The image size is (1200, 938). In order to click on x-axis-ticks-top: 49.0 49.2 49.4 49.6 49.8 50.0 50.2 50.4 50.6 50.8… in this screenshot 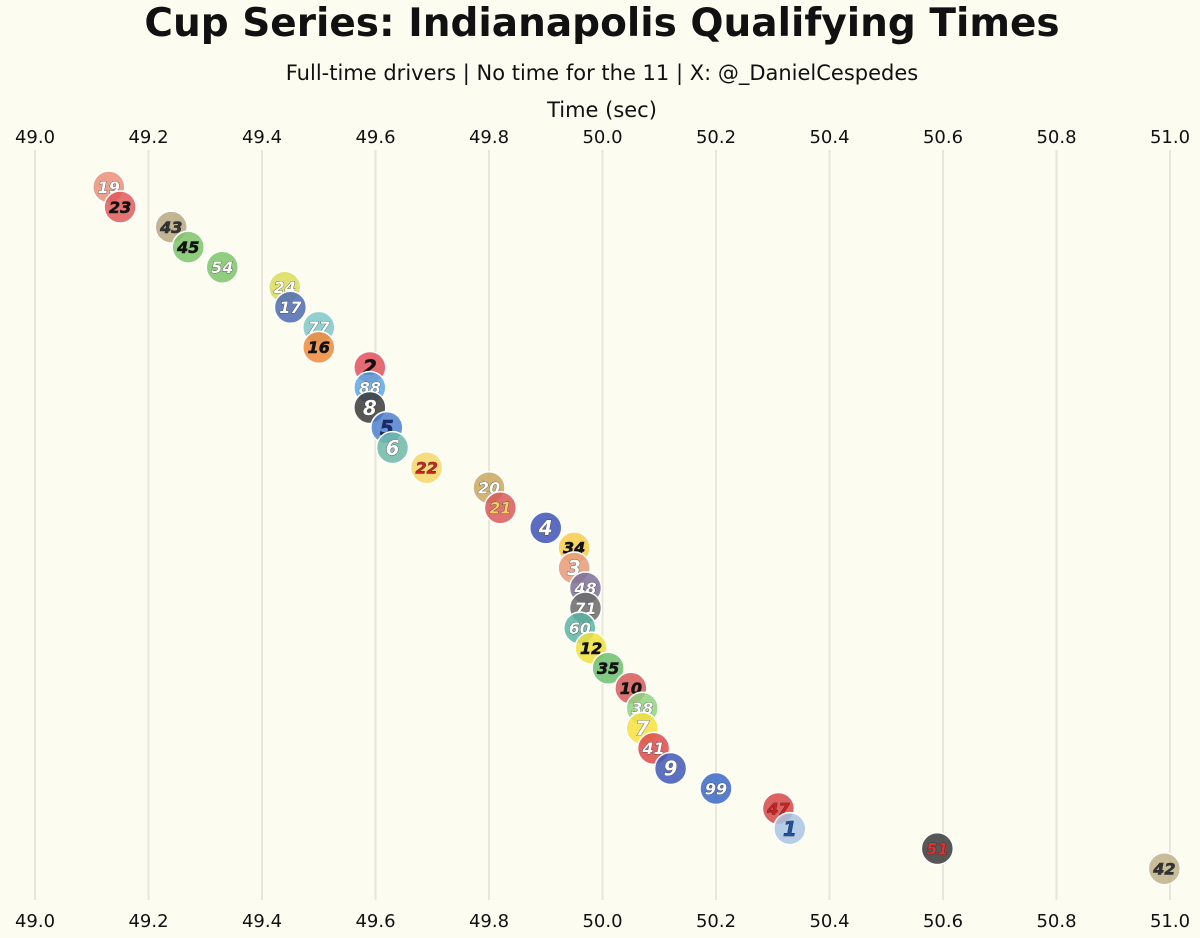, I will do `click(602, 137)`.